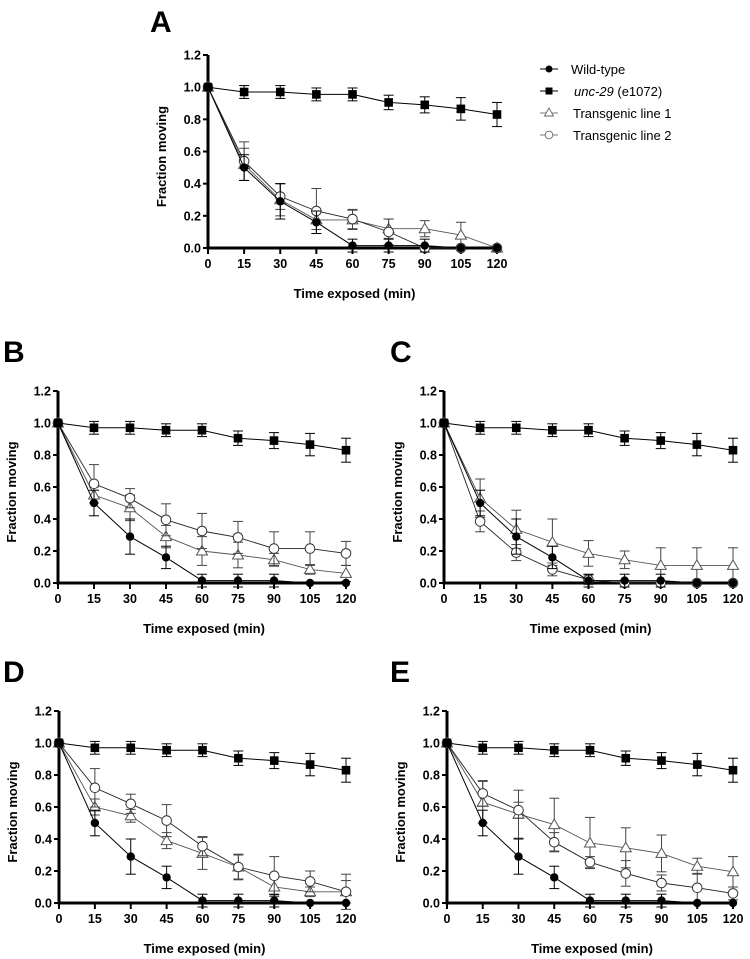 The width and height of the screenshot is (750, 959). I want to click on filled-square-icon, so click(549, 91).